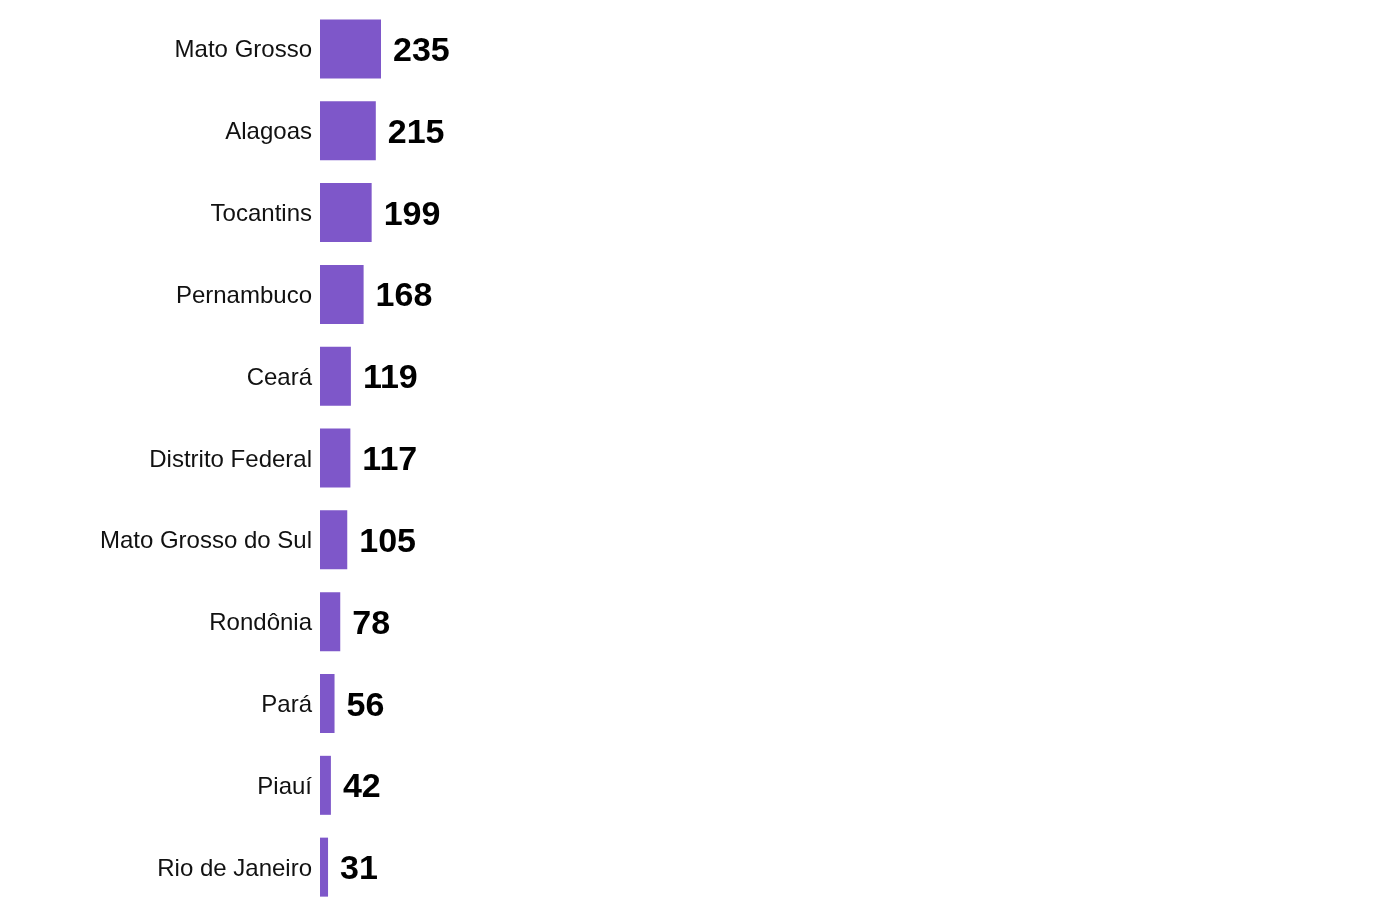  I want to click on data-label: 119, so click(390, 376).